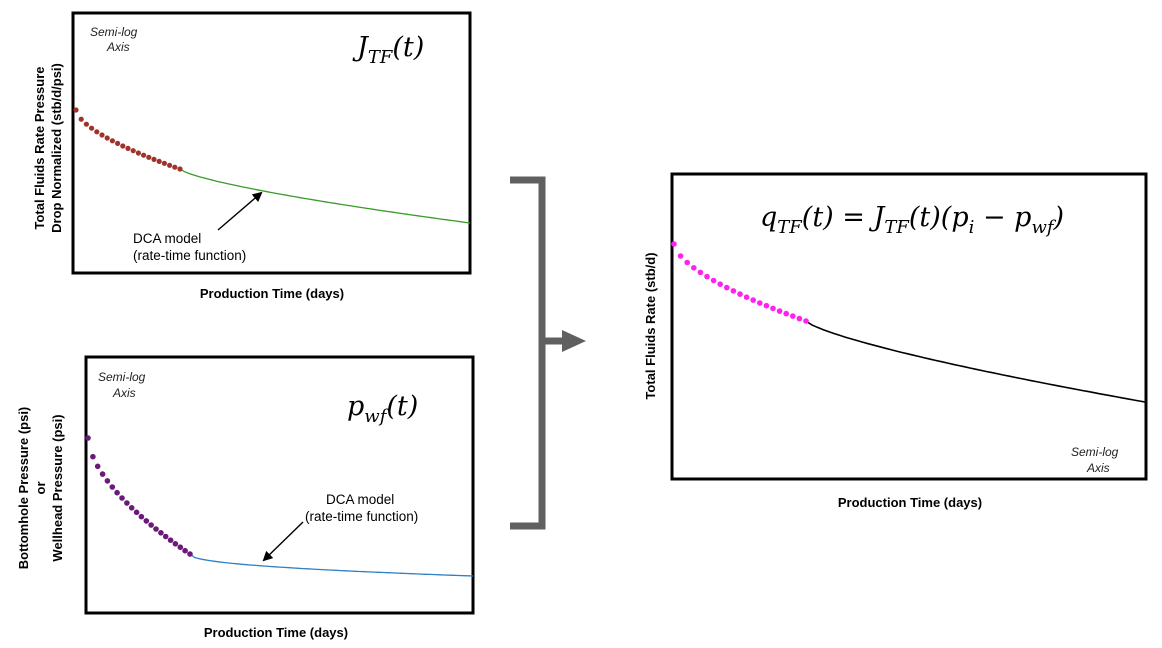 The height and width of the screenshot is (648, 1162). I want to click on jtf-formula: JTF(t), so click(388, 50).